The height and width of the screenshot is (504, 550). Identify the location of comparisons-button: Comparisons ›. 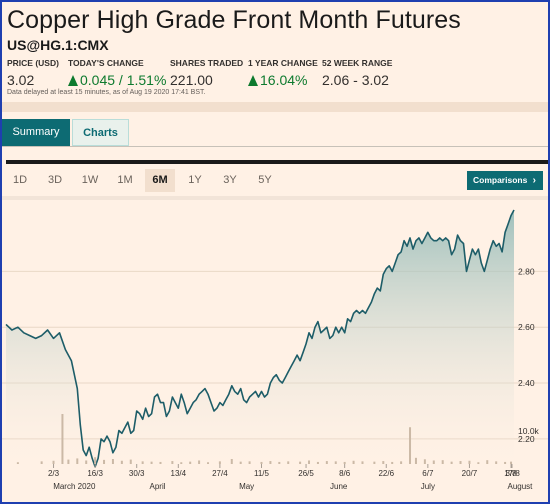
(505, 180).